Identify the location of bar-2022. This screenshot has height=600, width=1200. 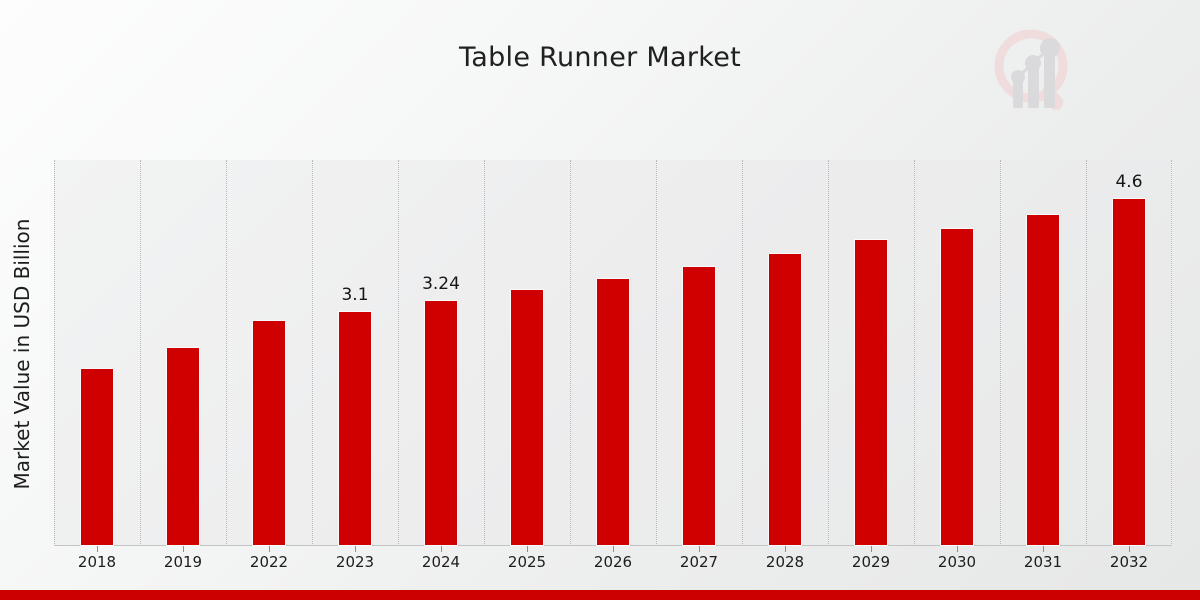
(269, 433).